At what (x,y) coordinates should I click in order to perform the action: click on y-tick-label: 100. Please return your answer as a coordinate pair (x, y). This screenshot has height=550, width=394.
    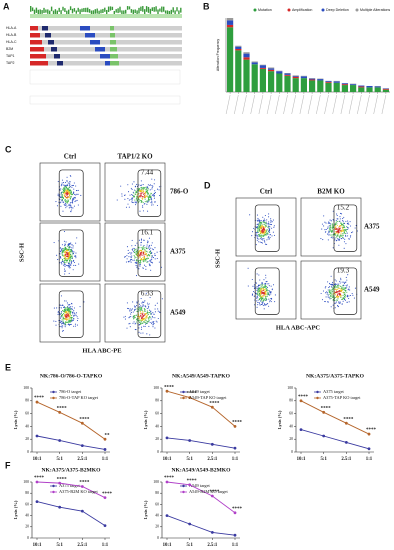
    Looking at the image, I should click on (156, 388).